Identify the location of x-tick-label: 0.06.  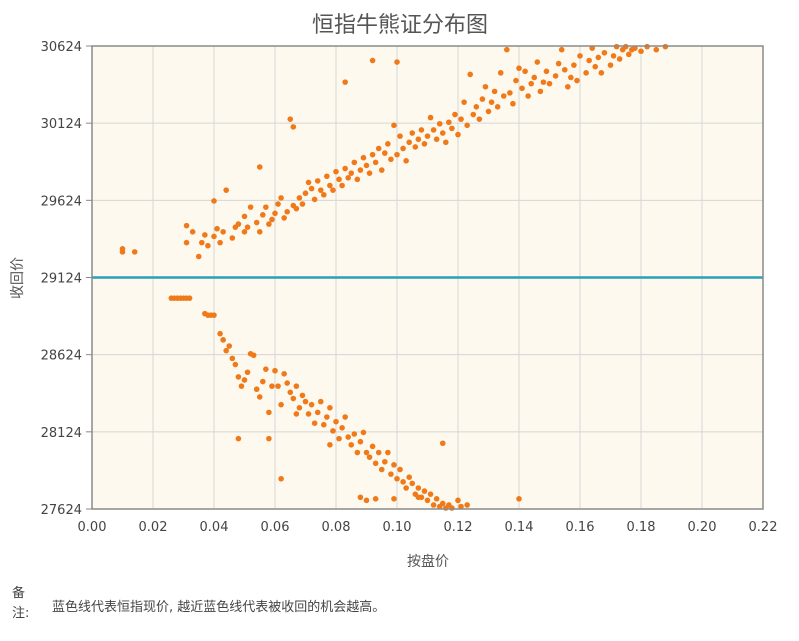
(275, 527).